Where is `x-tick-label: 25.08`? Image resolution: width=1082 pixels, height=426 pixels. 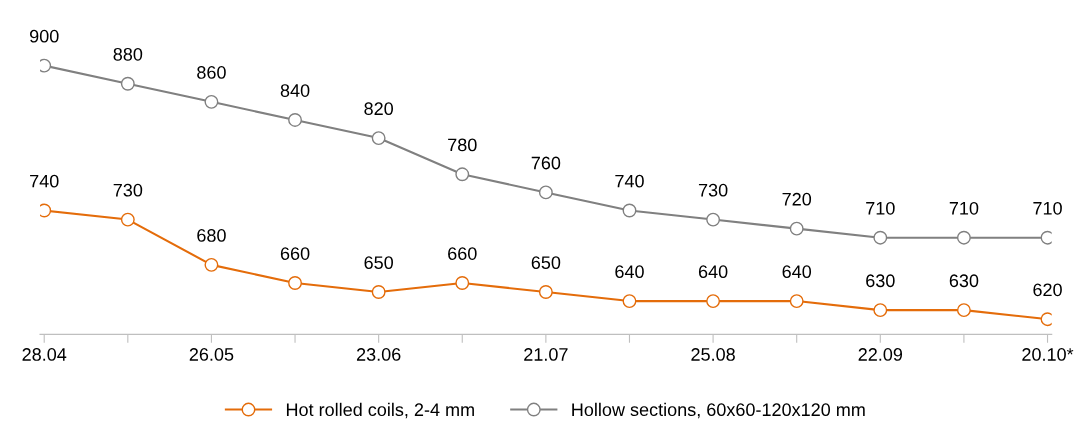
x-tick-label: 25.08 is located at coordinates (713, 354).